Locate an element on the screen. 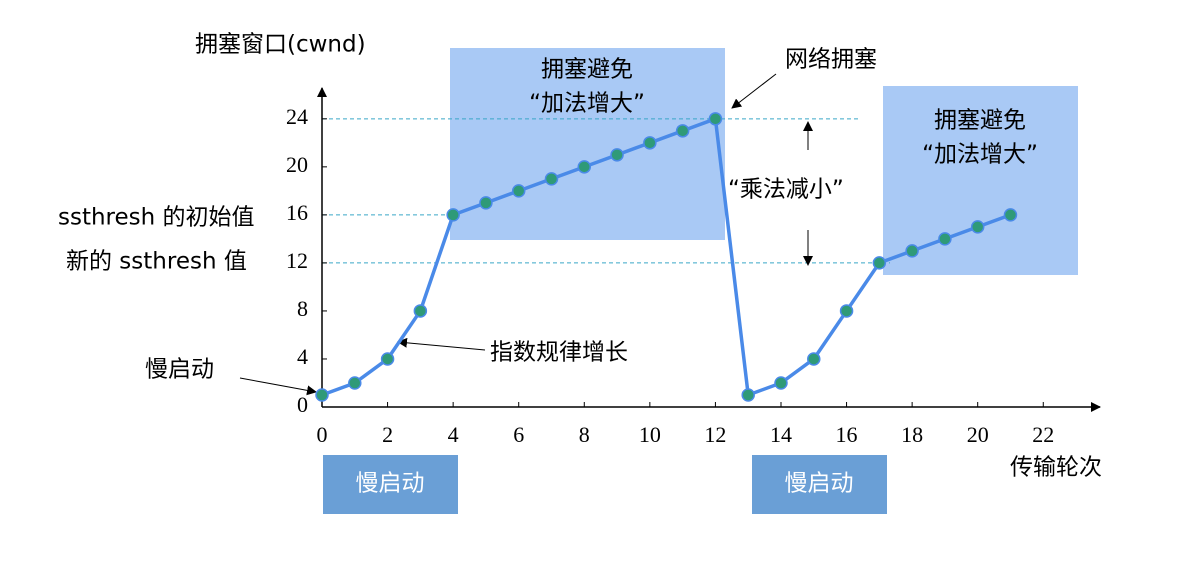 The width and height of the screenshot is (1186, 581). x-tick-label: 22 is located at coordinates (1043, 434).